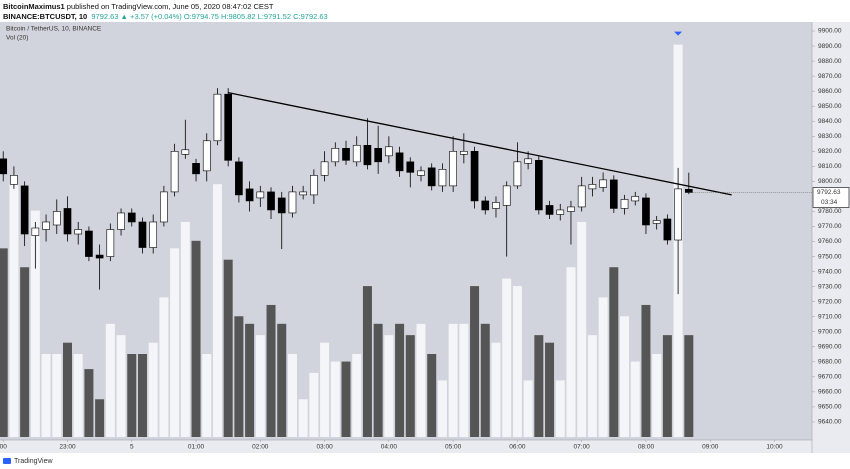 The width and height of the screenshot is (850, 469). Describe the element at coordinates (830, 392) in the screenshot. I see `y-tick-label: 9660.00` at that location.